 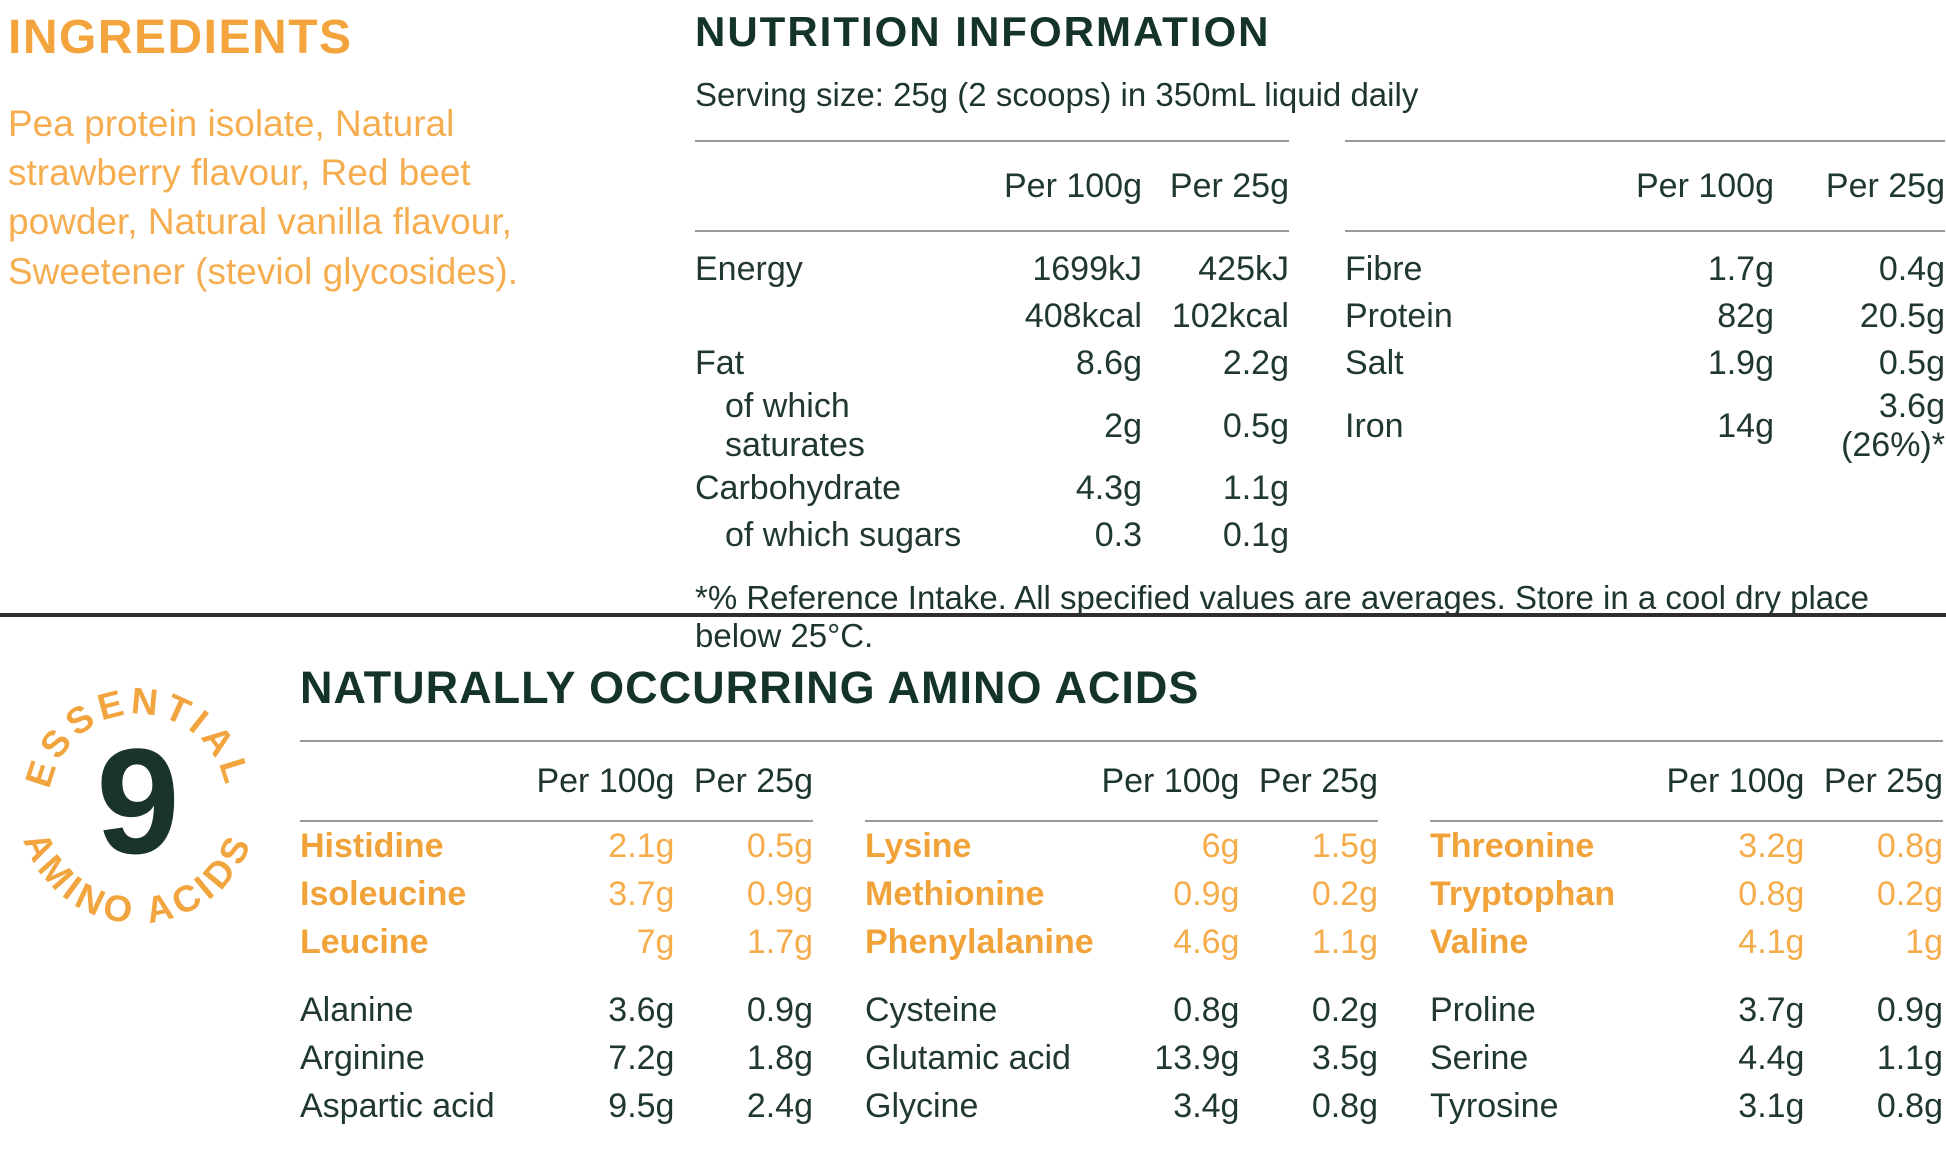 What do you see at coordinates (1686, 894) in the screenshot?
I see `amino-row: Tryptophan 0.8g 0.2g` at bounding box center [1686, 894].